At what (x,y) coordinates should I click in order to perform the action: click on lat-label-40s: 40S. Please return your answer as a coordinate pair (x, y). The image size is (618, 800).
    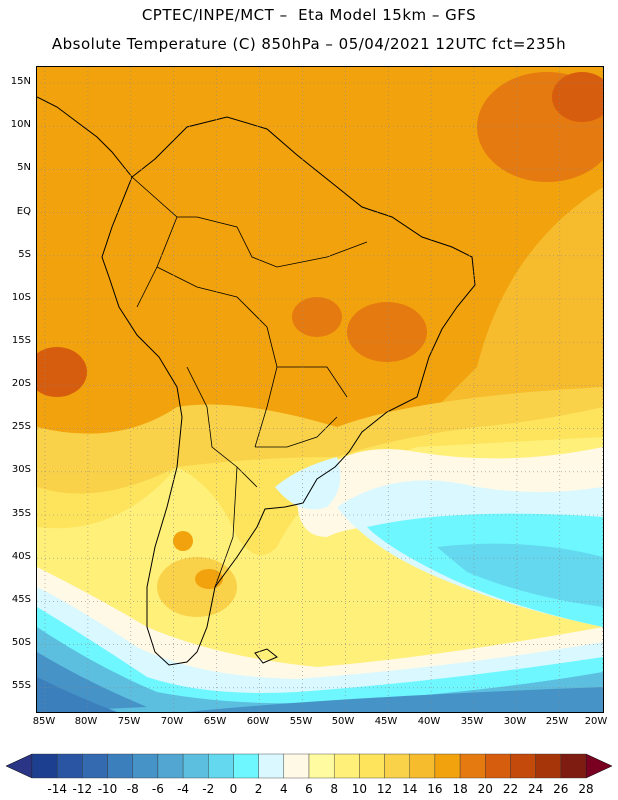
    Looking at the image, I should click on (21, 556).